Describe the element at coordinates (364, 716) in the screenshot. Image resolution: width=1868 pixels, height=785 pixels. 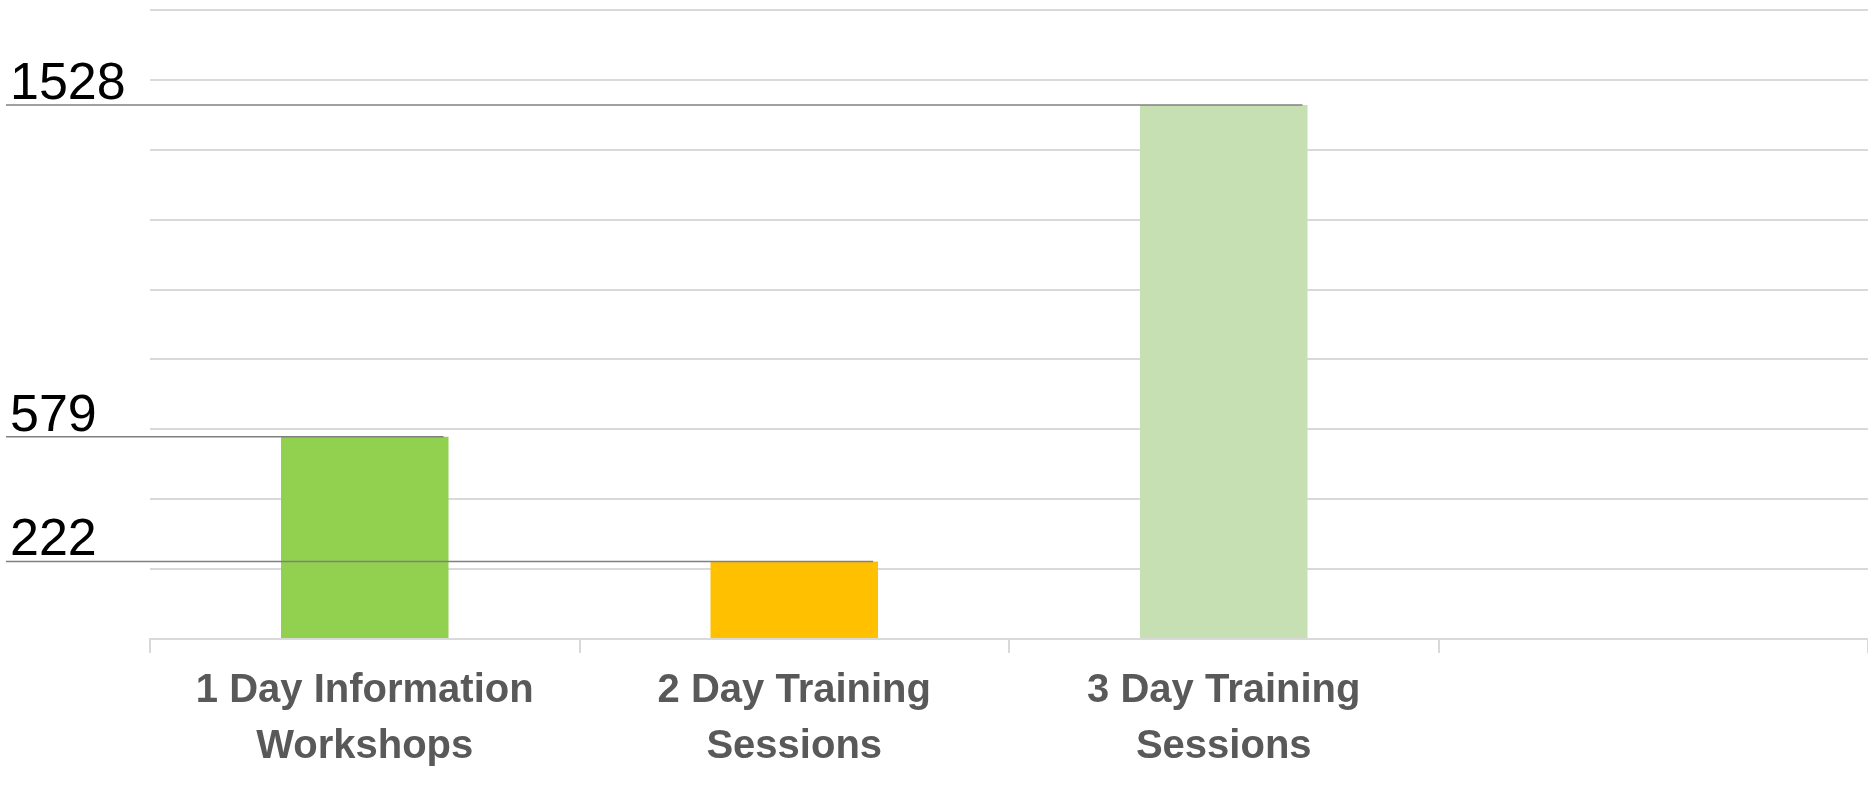
I see `x-tick-label: 1 Day Information Workshops` at that location.